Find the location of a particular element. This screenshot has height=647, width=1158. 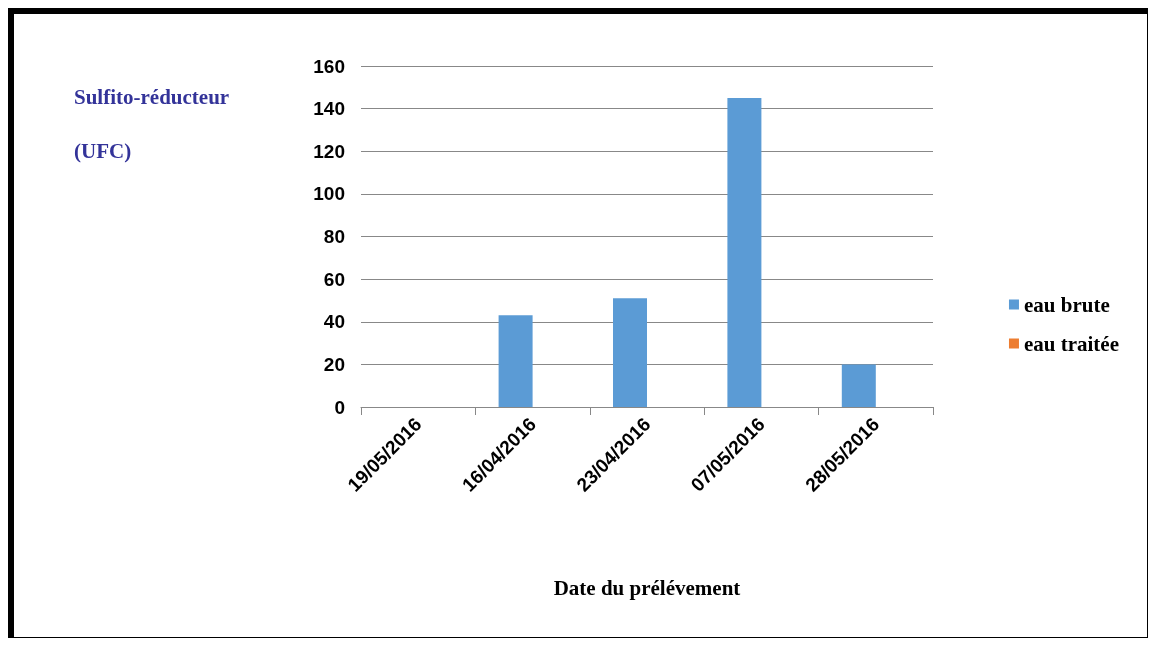

y-tick-label: 80 is located at coordinates (334, 236).